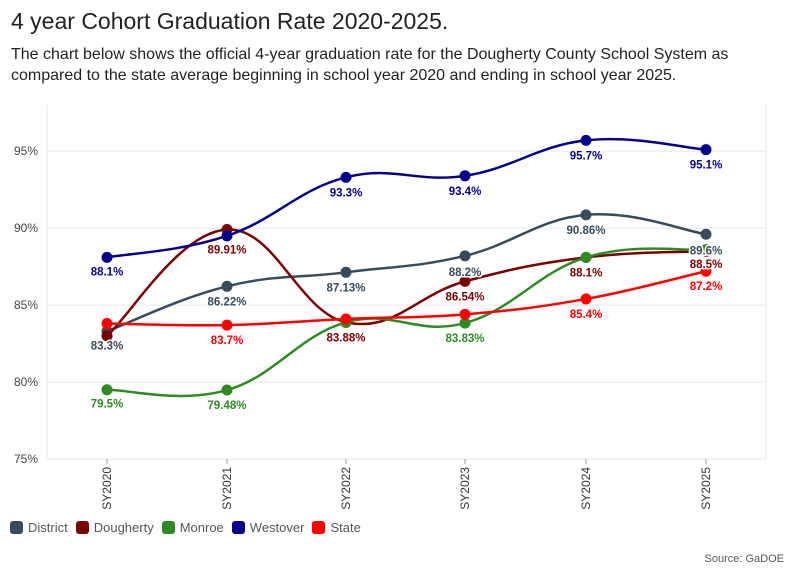  What do you see at coordinates (346, 193) in the screenshot?
I see `data-label: 93.3%` at bounding box center [346, 193].